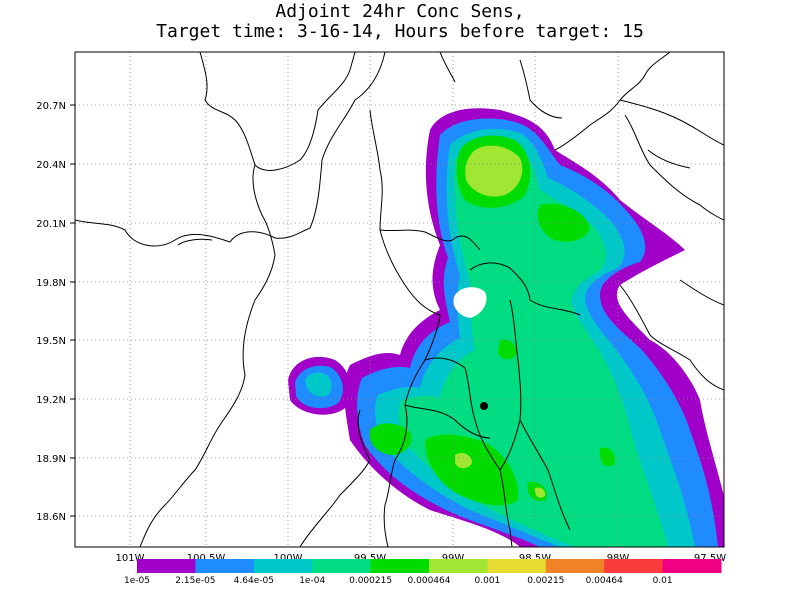 The width and height of the screenshot is (800, 600). What do you see at coordinates (206, 558) in the screenshot?
I see `x-tick-label: 100.5W` at bounding box center [206, 558].